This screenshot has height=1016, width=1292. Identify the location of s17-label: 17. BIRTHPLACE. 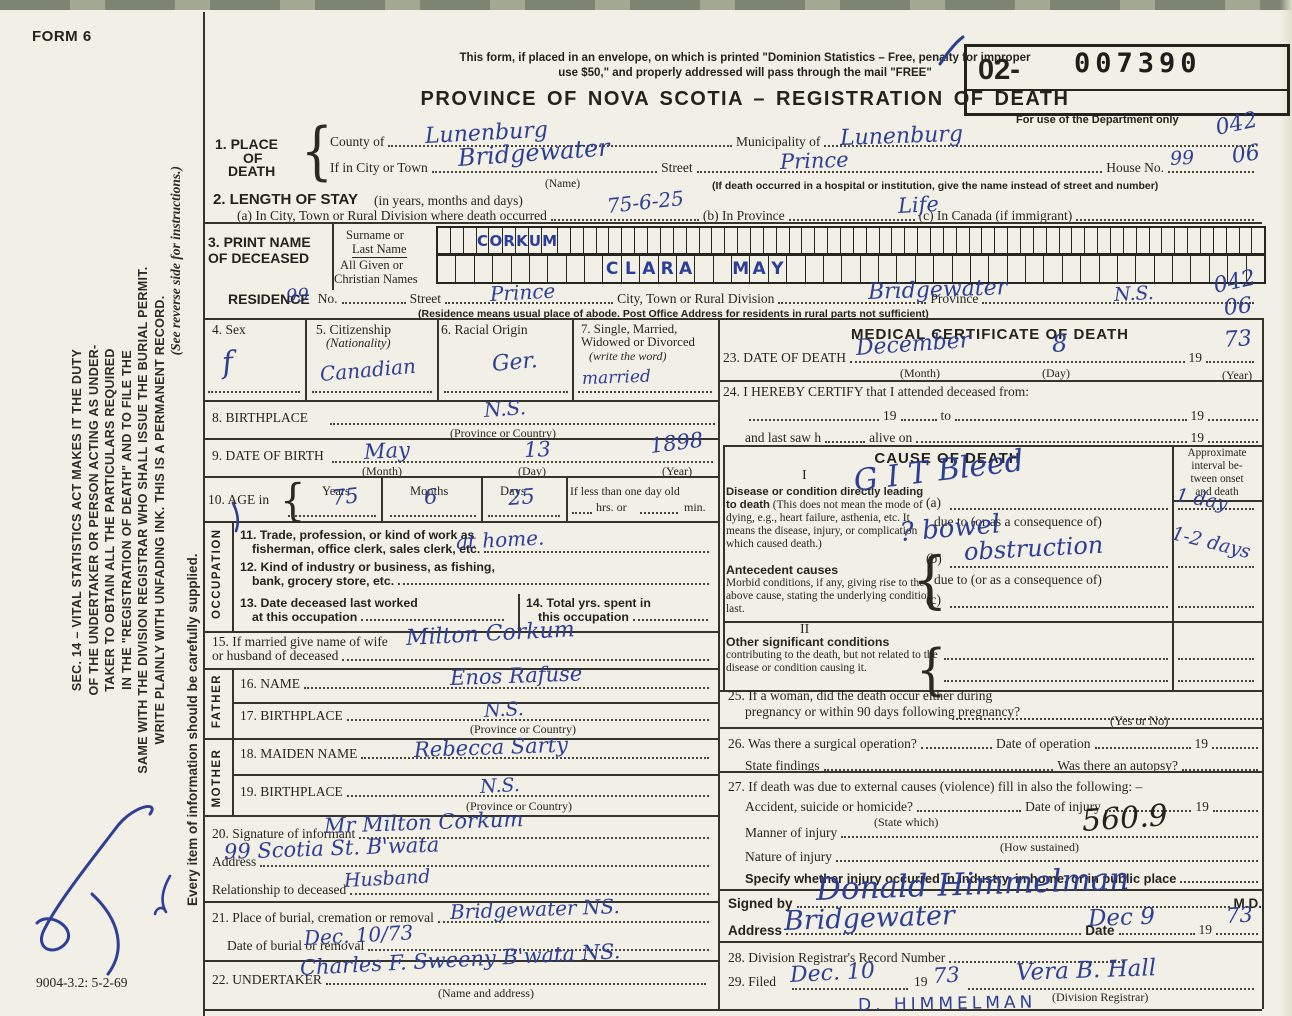
(291, 715).